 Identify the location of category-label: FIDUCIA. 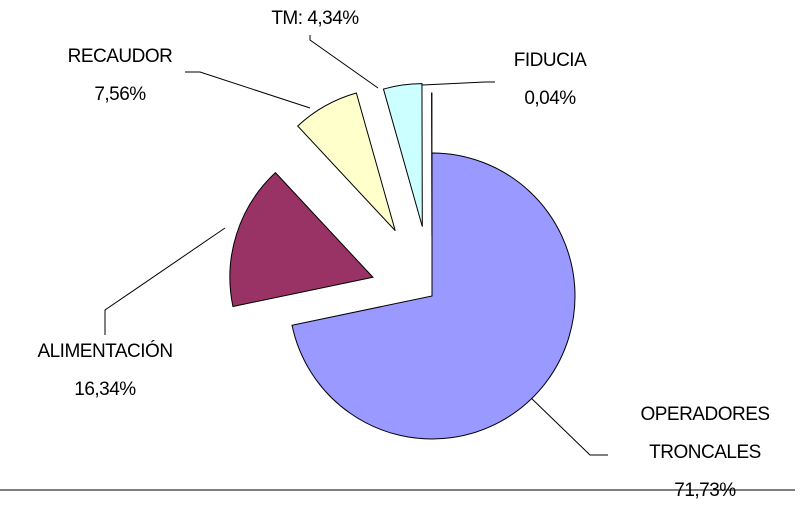
(550, 61).